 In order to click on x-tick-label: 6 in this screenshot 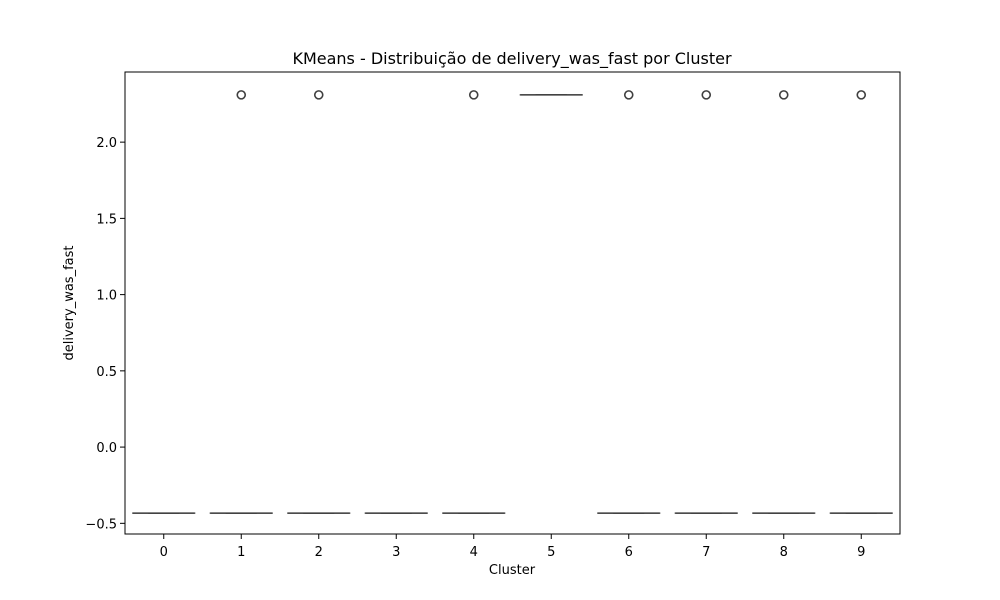, I will do `click(629, 552)`.